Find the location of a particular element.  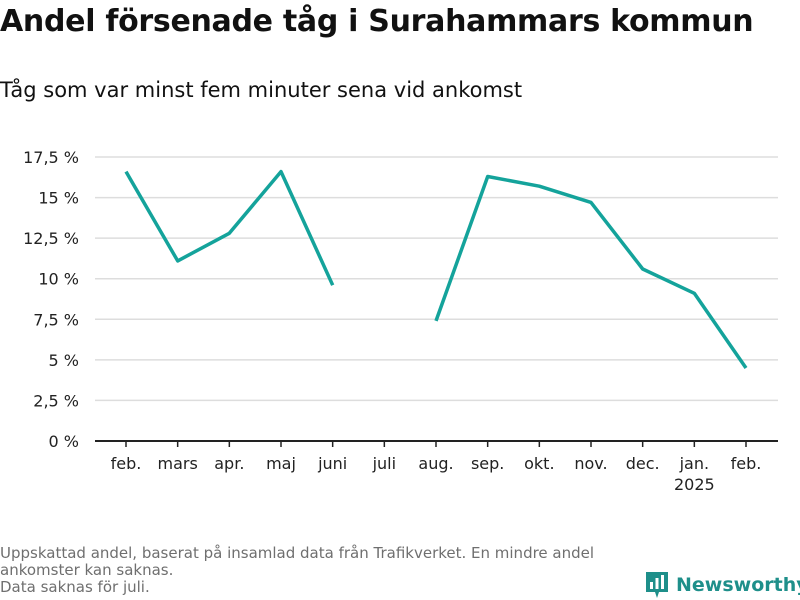

brand-logo: Newsworthy is located at coordinates (722, 585).